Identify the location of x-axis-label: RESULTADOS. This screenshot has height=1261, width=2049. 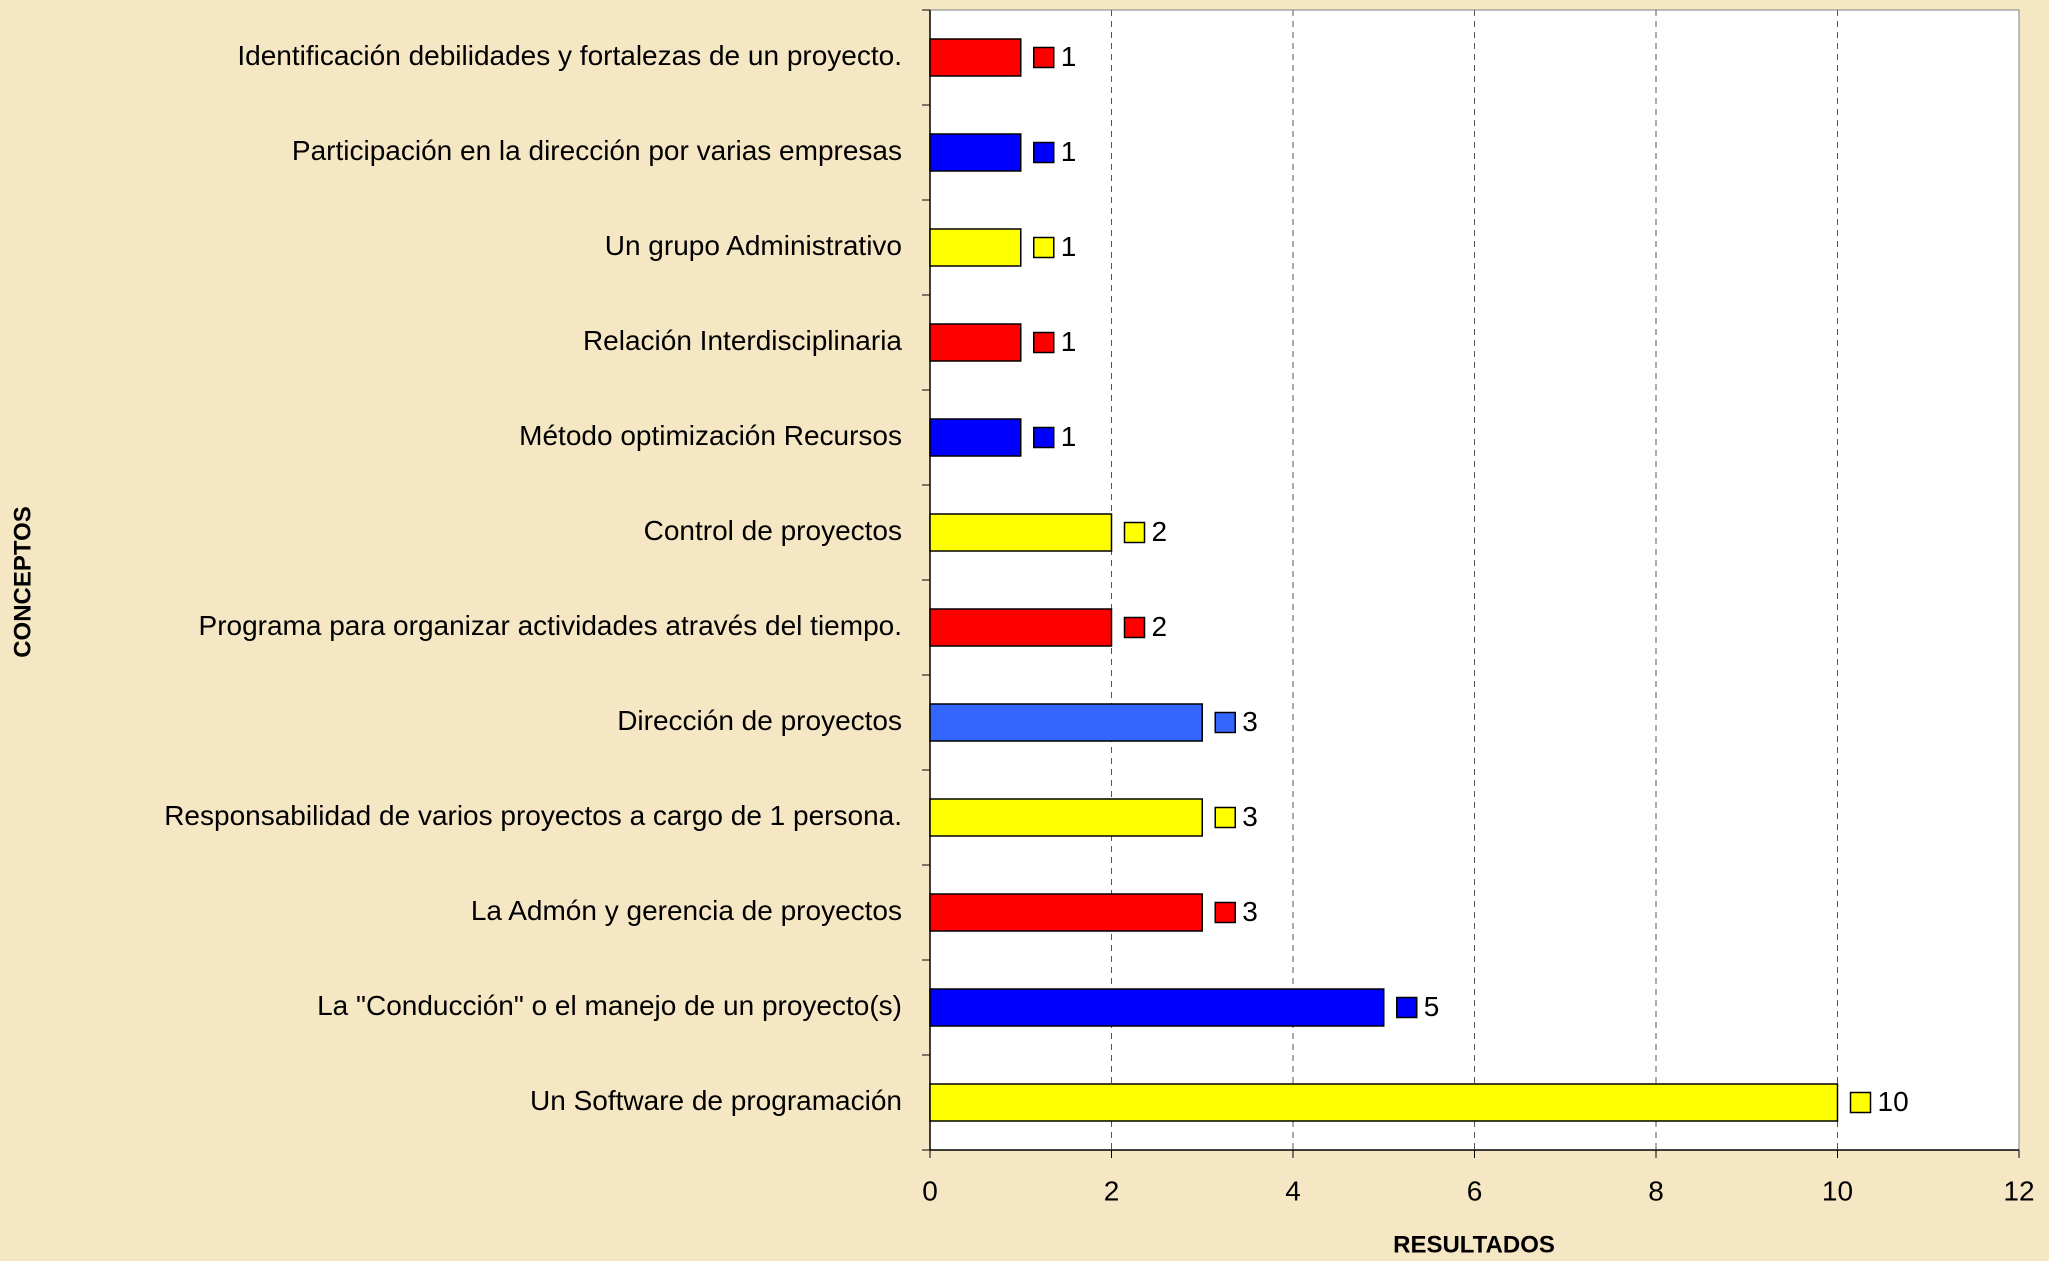
(1474, 1244).